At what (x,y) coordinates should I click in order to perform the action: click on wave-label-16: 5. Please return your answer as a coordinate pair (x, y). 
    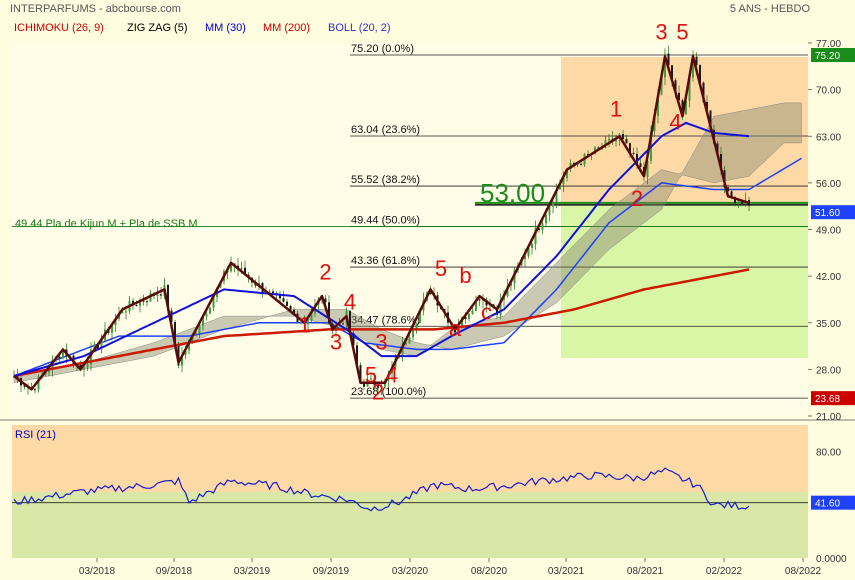
    Looking at the image, I should click on (682, 32).